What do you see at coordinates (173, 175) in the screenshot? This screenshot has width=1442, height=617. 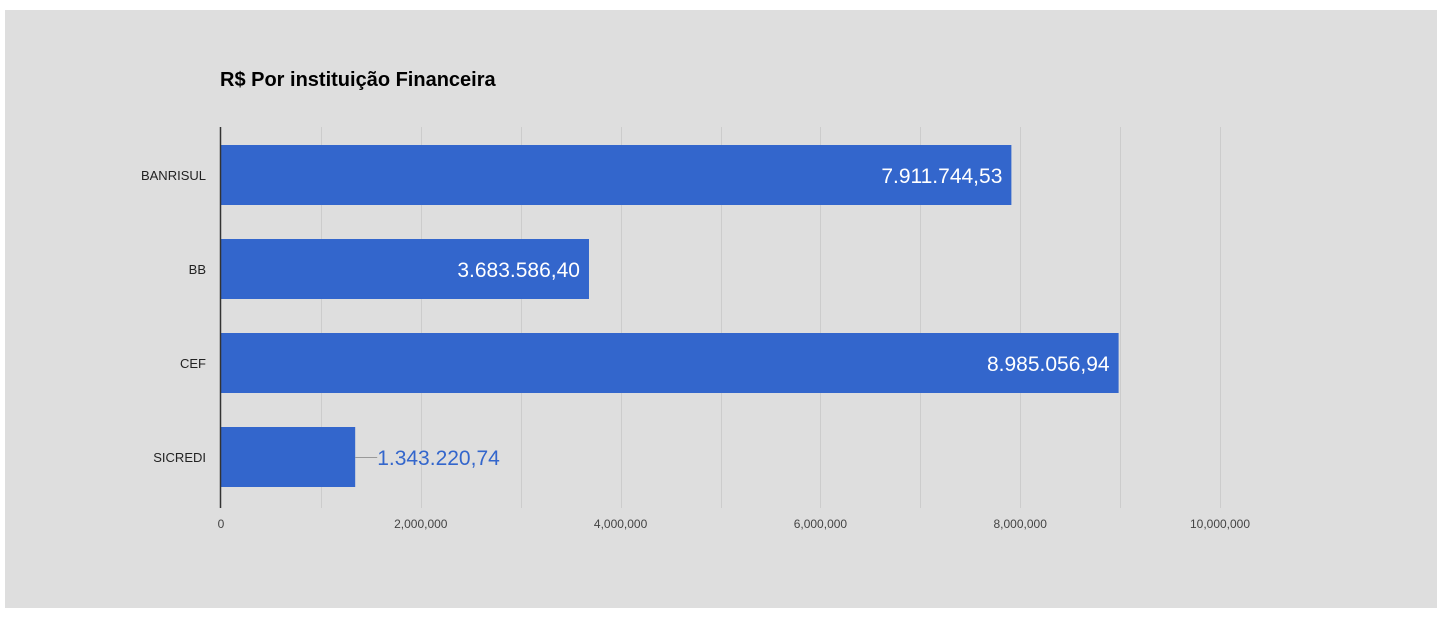 I see `category-label: BANRISUL` at bounding box center [173, 175].